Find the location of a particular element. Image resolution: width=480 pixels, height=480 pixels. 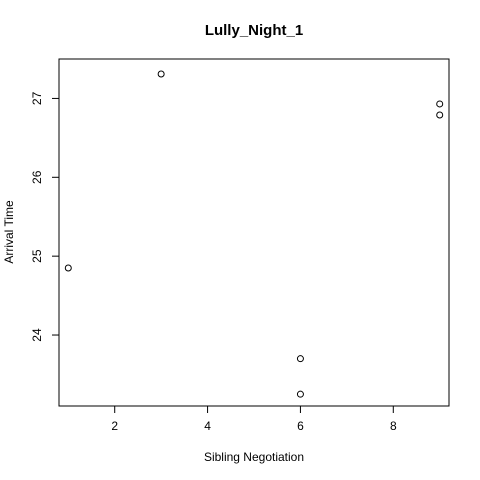

y-tick-label: 24 is located at coordinates (37, 335).